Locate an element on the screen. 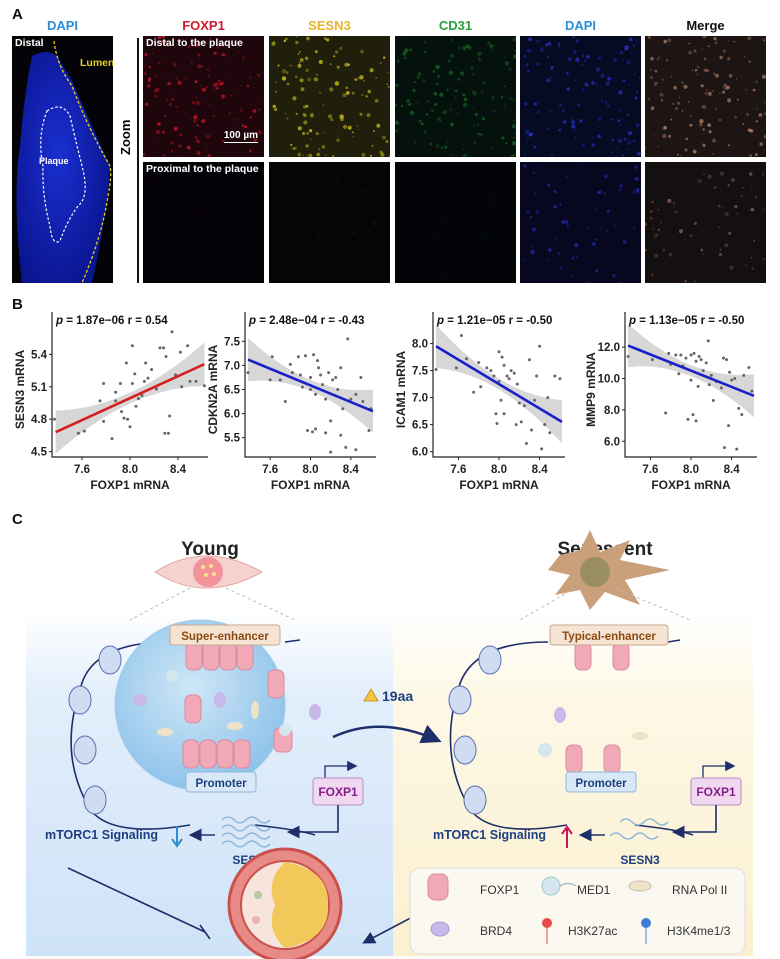  young-foxp1-to-sesn3-arrow is located at coordinates (312, 822).